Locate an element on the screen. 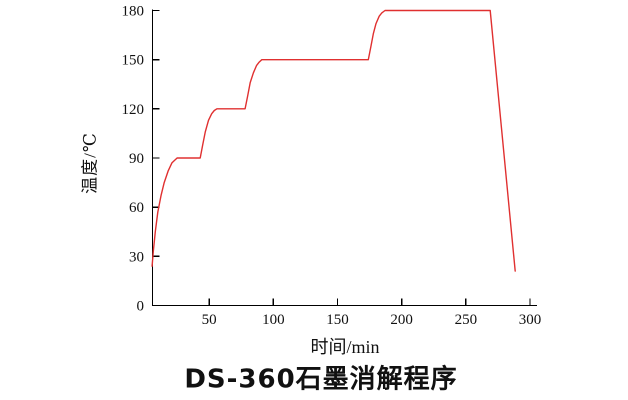  x-tick-label: 50 is located at coordinates (209, 320).